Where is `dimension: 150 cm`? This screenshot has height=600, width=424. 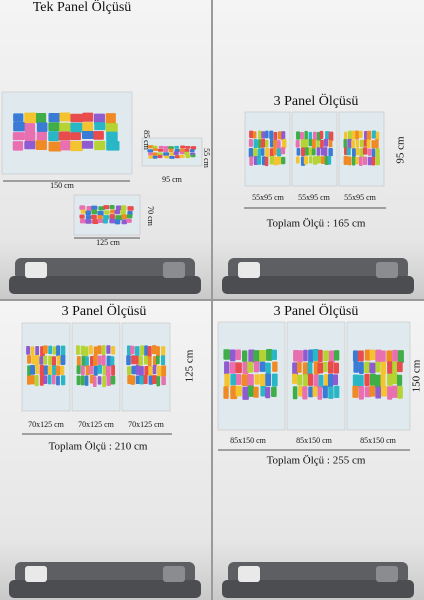 dimension: 150 cm is located at coordinates (62, 185).